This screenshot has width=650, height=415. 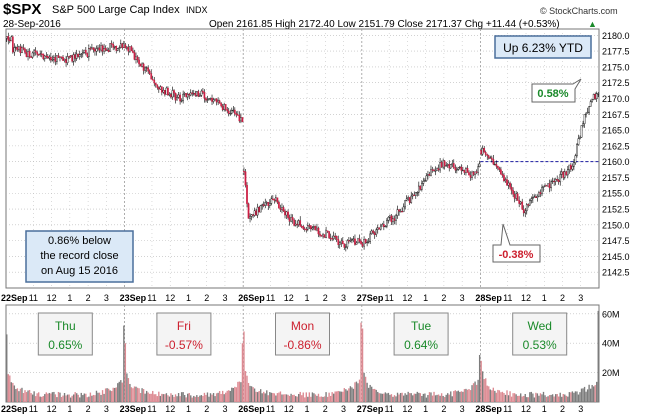 What do you see at coordinates (580, 409) in the screenshot?
I see `x-axis-label-bottom: 3` at bounding box center [580, 409].